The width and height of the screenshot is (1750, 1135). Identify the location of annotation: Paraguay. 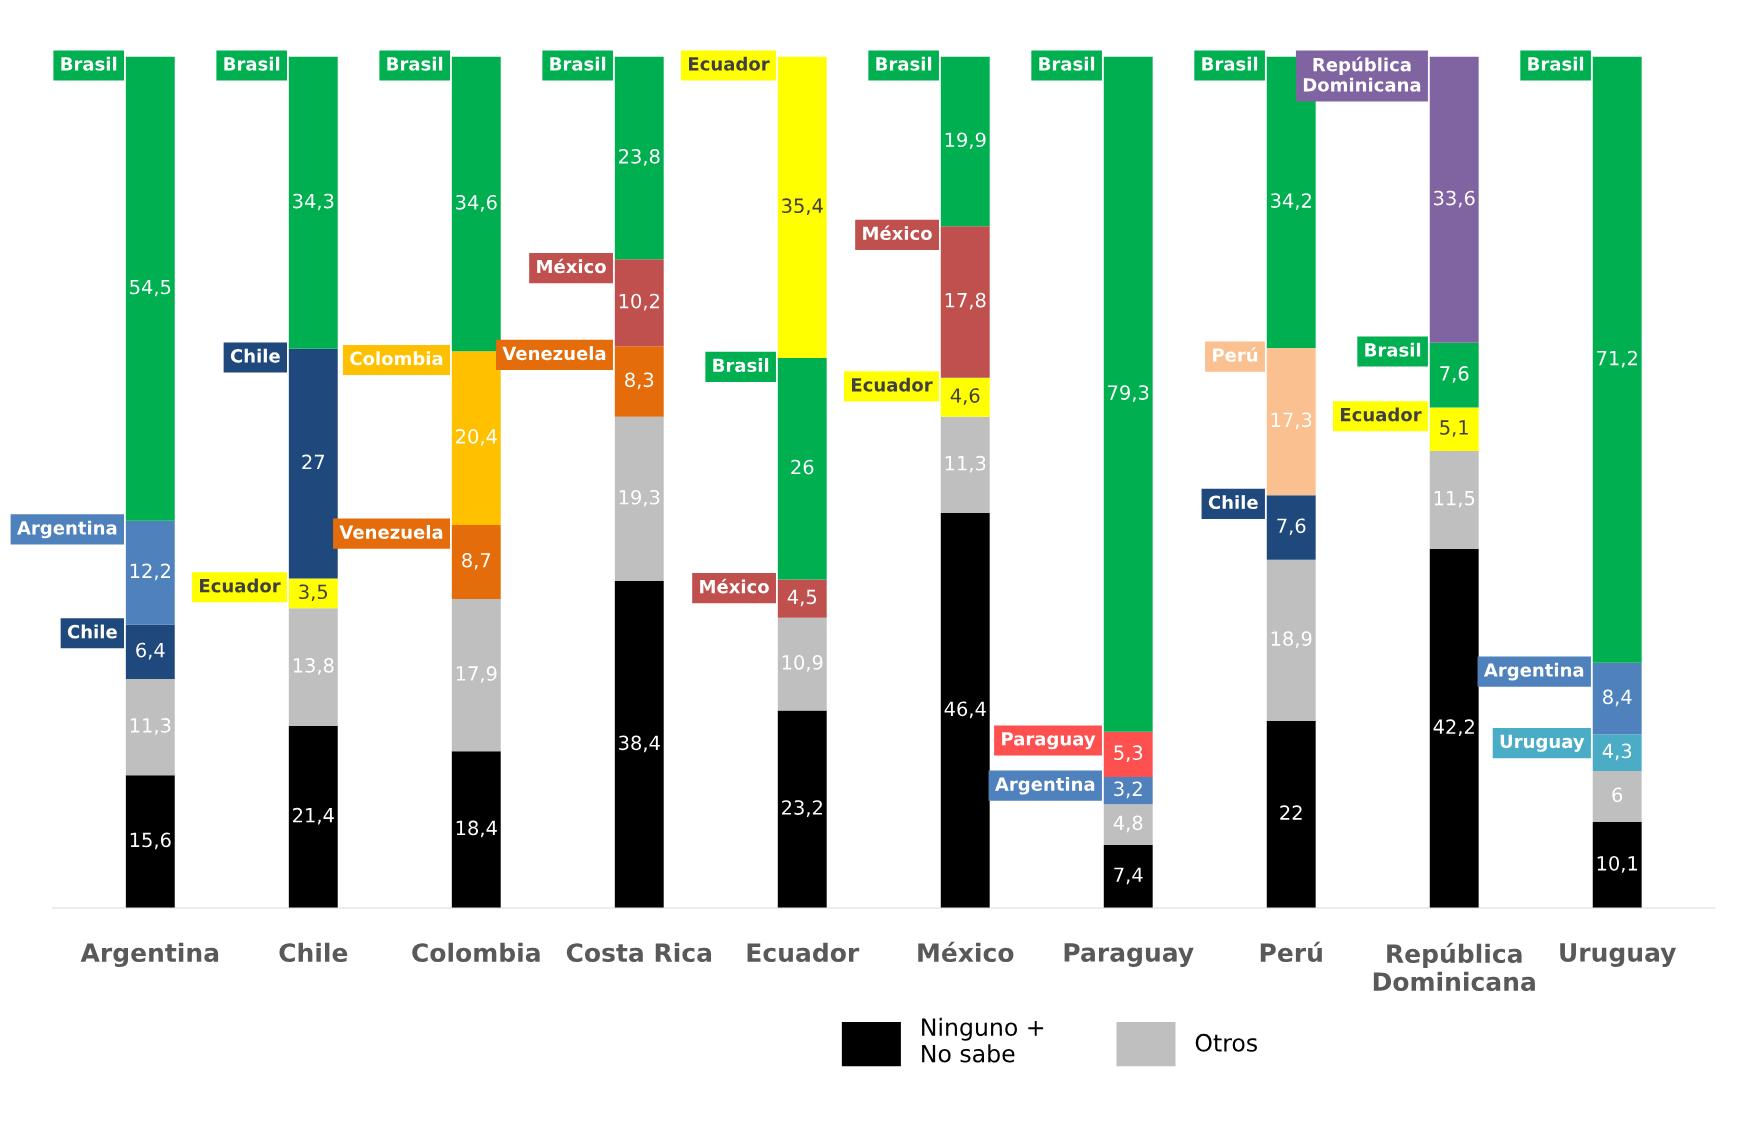
(1049, 741).